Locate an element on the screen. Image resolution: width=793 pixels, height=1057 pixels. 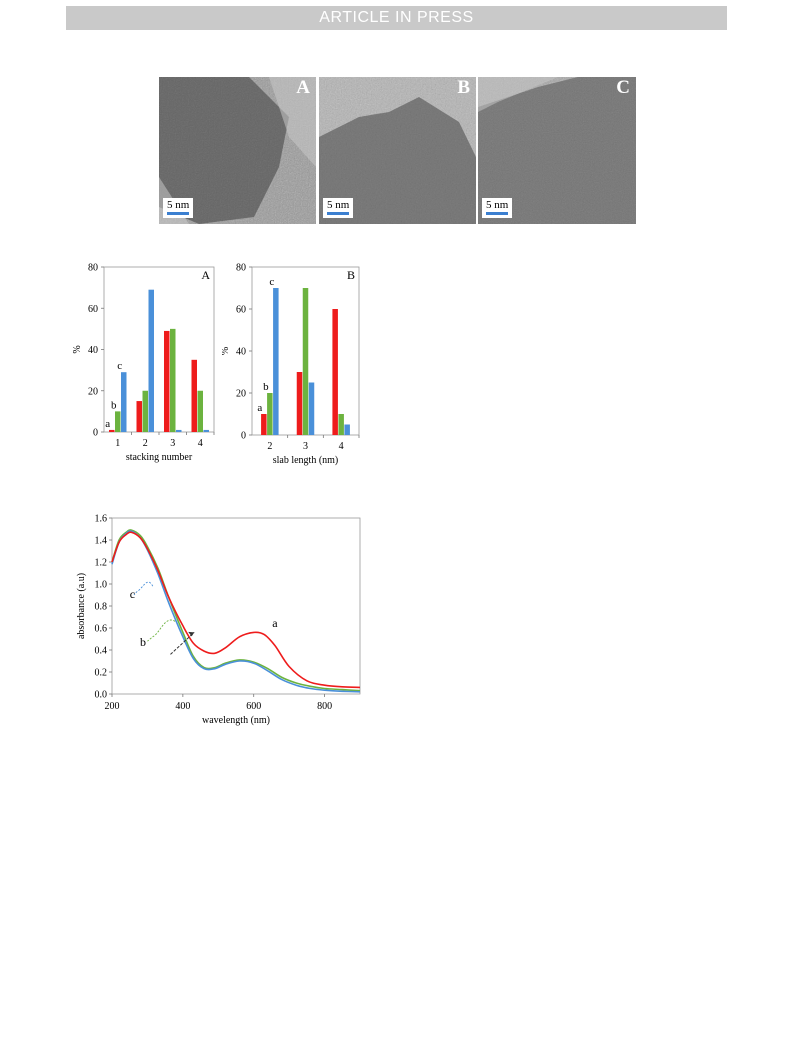
y-tick-label: 0.8 is located at coordinates (101, 607).